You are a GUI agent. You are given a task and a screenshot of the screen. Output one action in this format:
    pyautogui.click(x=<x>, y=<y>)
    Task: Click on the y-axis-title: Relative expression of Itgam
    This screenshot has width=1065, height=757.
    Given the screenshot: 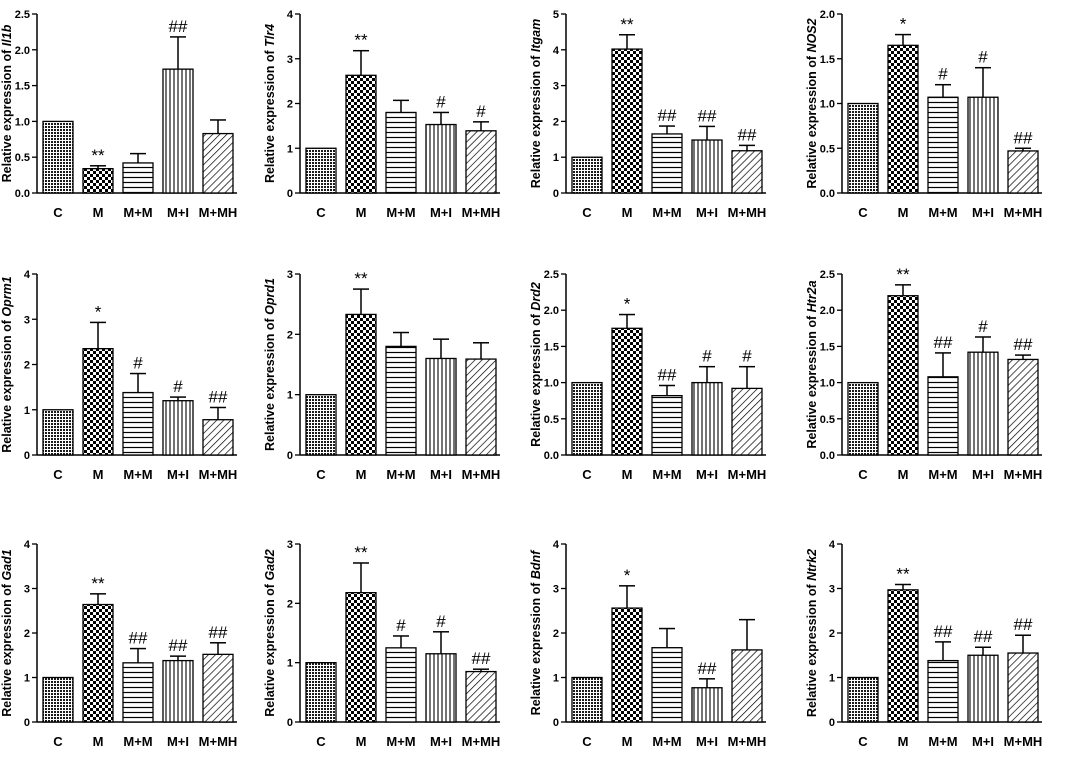 What is the action you would take?
    pyautogui.click(x=536, y=104)
    